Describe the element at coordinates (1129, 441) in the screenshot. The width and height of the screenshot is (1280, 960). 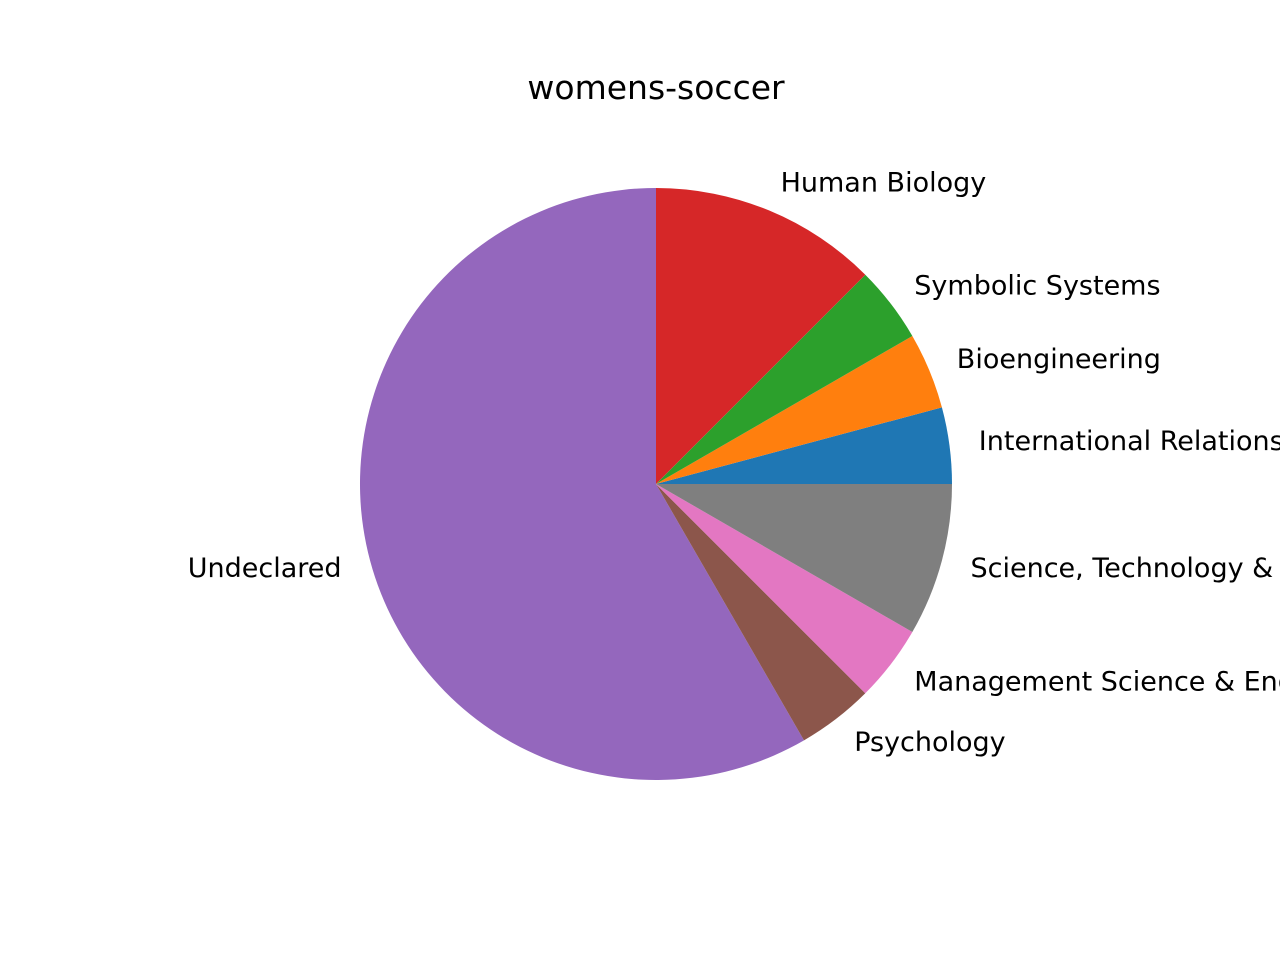
I see `pie-label-international-relations: International Relations` at that location.